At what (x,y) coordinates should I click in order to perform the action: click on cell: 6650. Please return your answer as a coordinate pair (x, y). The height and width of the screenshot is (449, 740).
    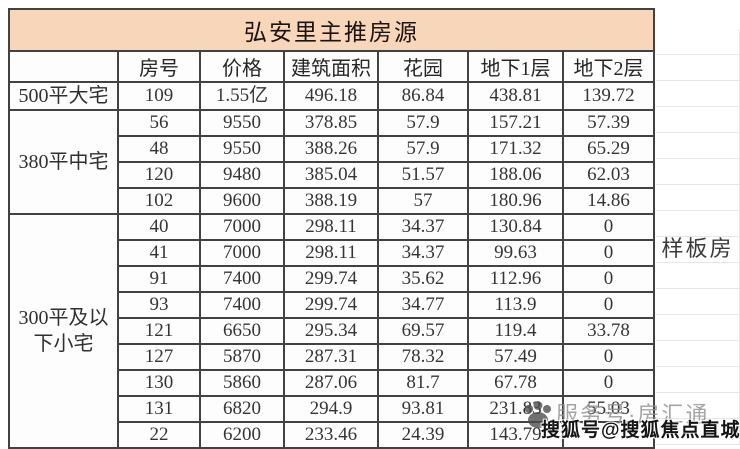
    Looking at the image, I should click on (242, 331).